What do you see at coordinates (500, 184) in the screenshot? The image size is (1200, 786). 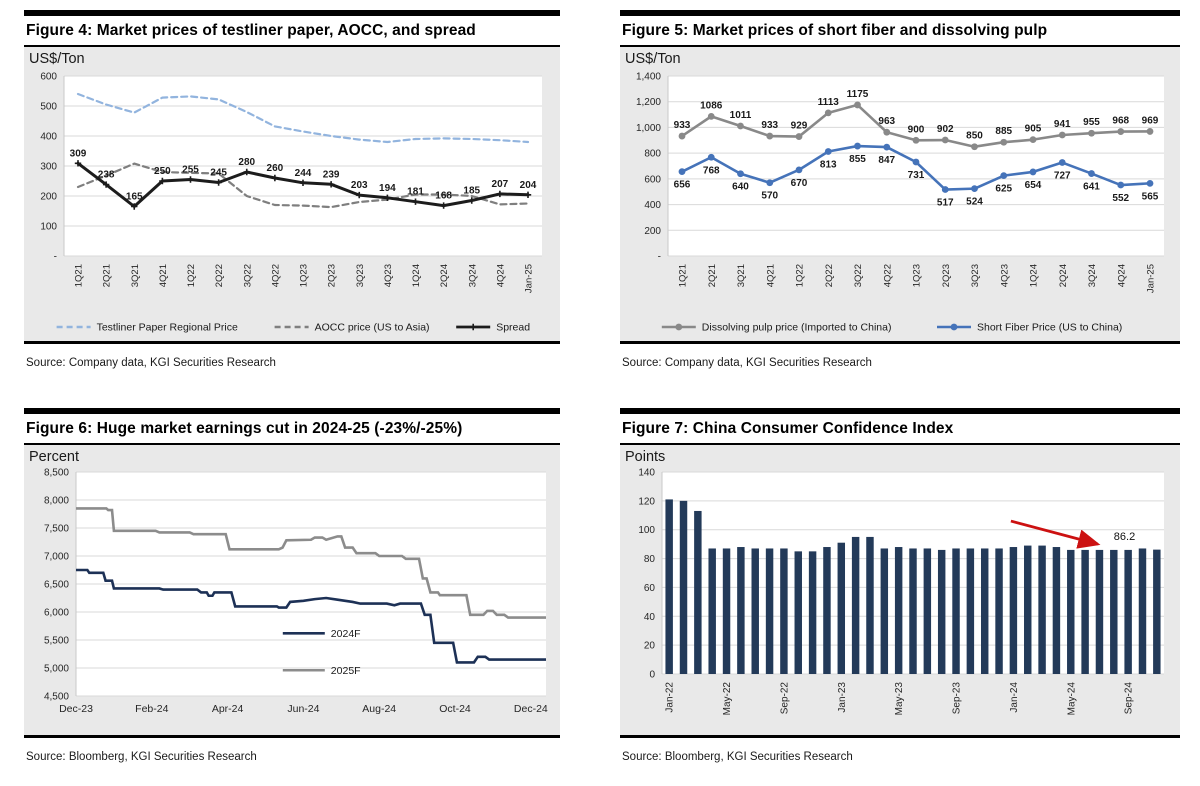 I see `svg-text: 207` at bounding box center [500, 184].